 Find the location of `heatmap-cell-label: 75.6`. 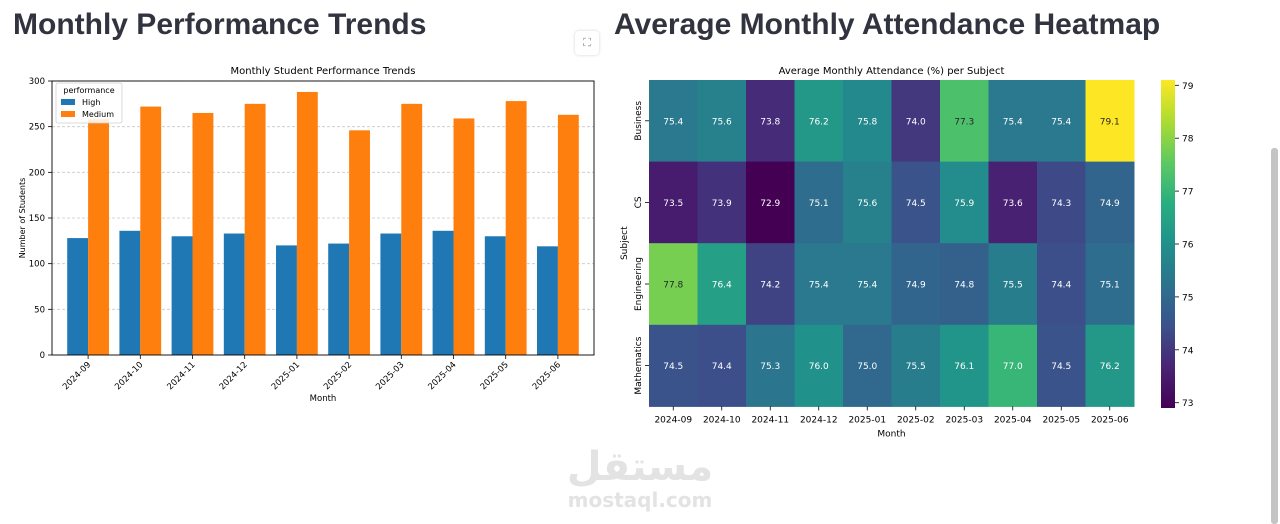

heatmap-cell-label: 75.6 is located at coordinates (722, 122).